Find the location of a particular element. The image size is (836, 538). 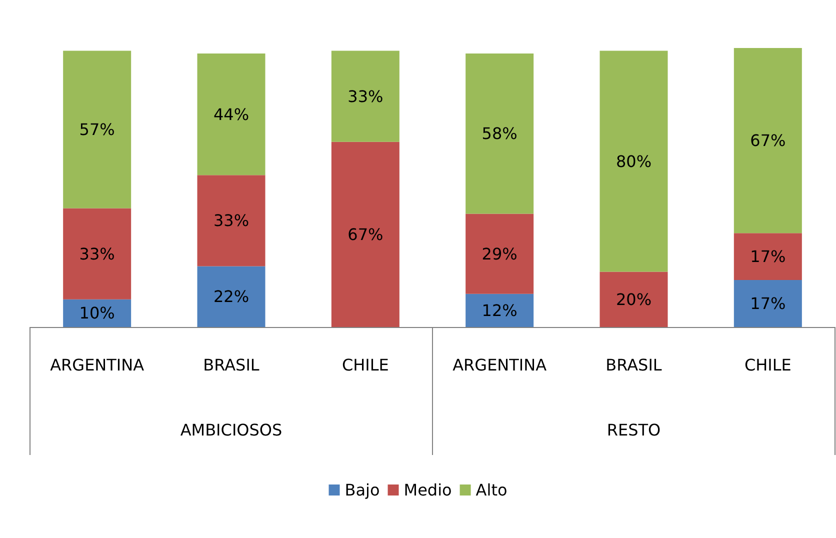

text: RESTO is located at coordinates (633, 430).